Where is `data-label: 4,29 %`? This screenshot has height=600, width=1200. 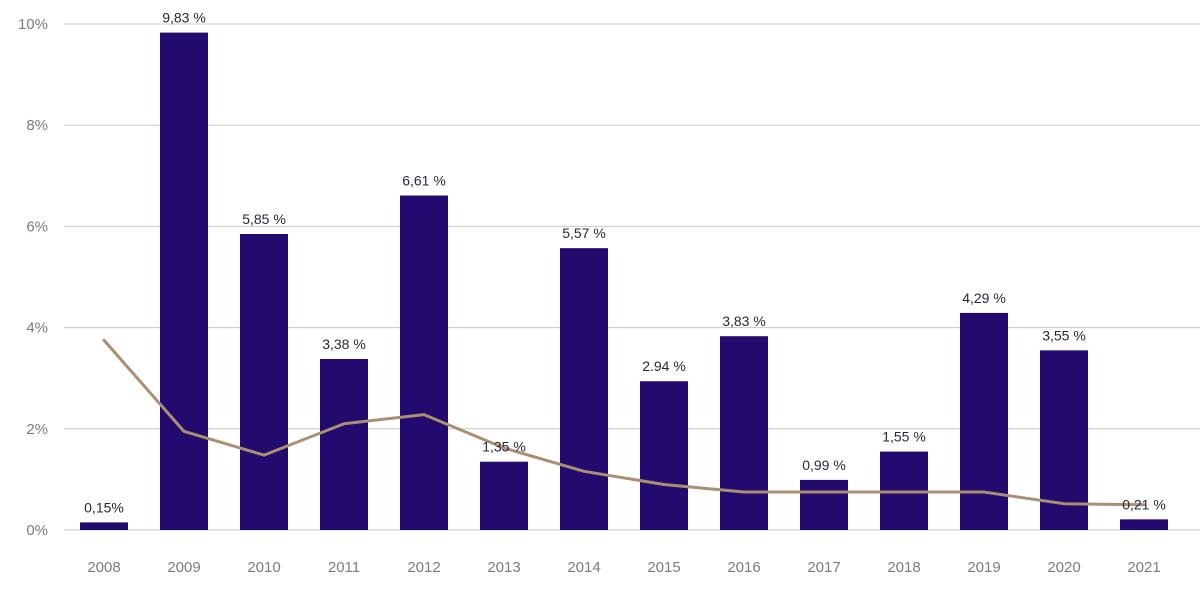 data-label: 4,29 % is located at coordinates (984, 298).